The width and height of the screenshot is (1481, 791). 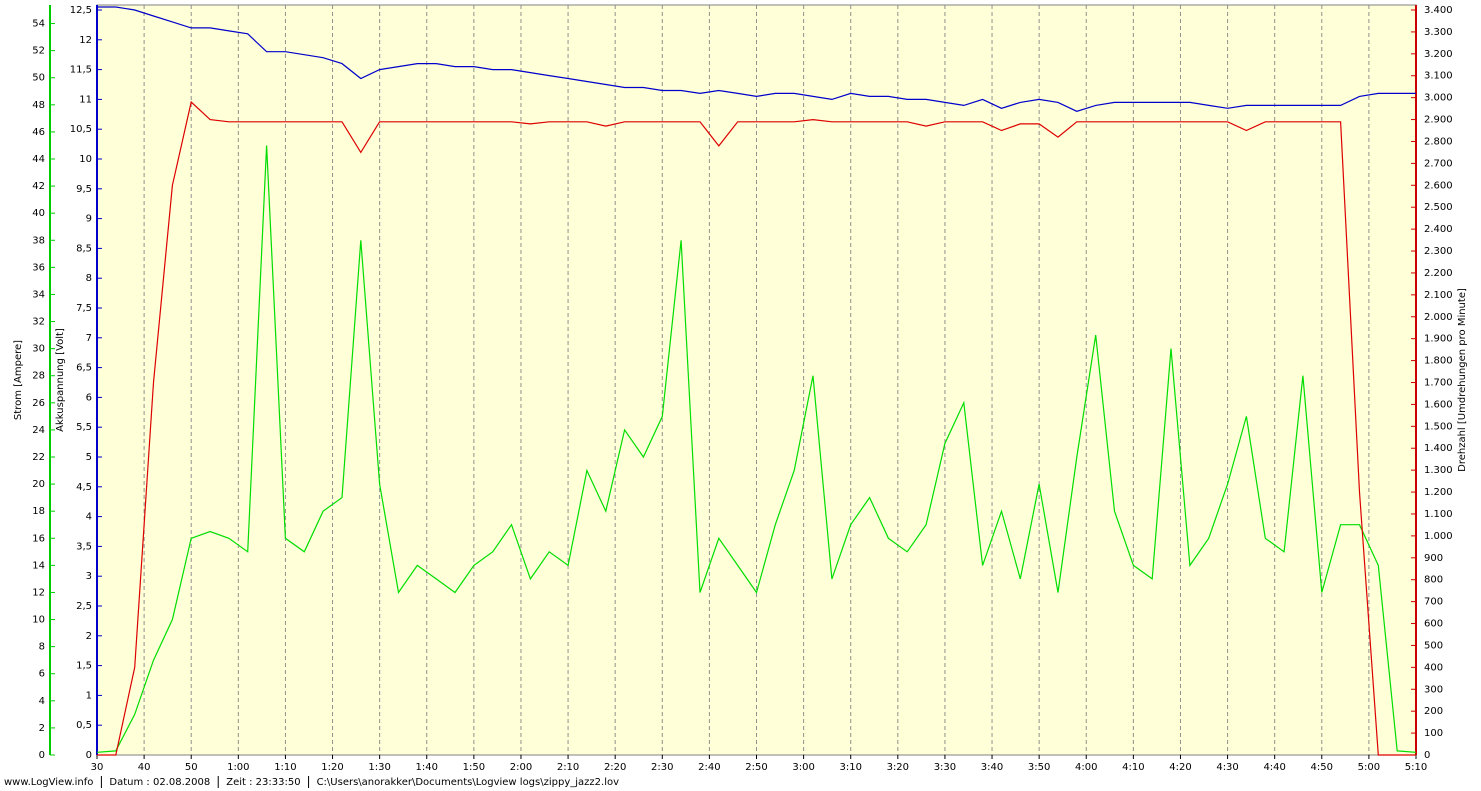 What do you see at coordinates (81, 70) in the screenshot?
I see `y-tick-label: 11,5` at bounding box center [81, 70].